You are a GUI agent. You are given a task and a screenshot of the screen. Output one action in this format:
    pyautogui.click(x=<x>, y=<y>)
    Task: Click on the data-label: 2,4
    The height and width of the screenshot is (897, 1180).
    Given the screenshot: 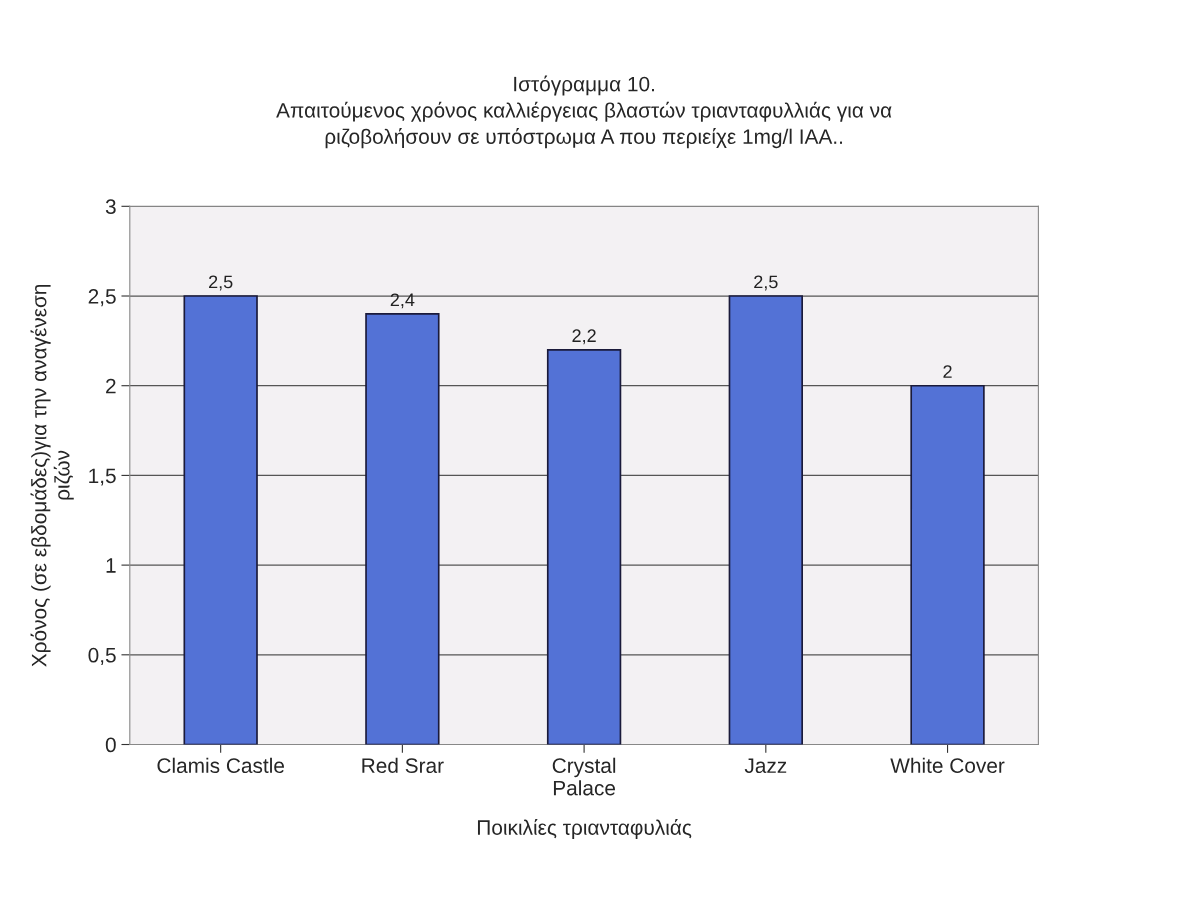 What is the action you would take?
    pyautogui.click(x=402, y=301)
    